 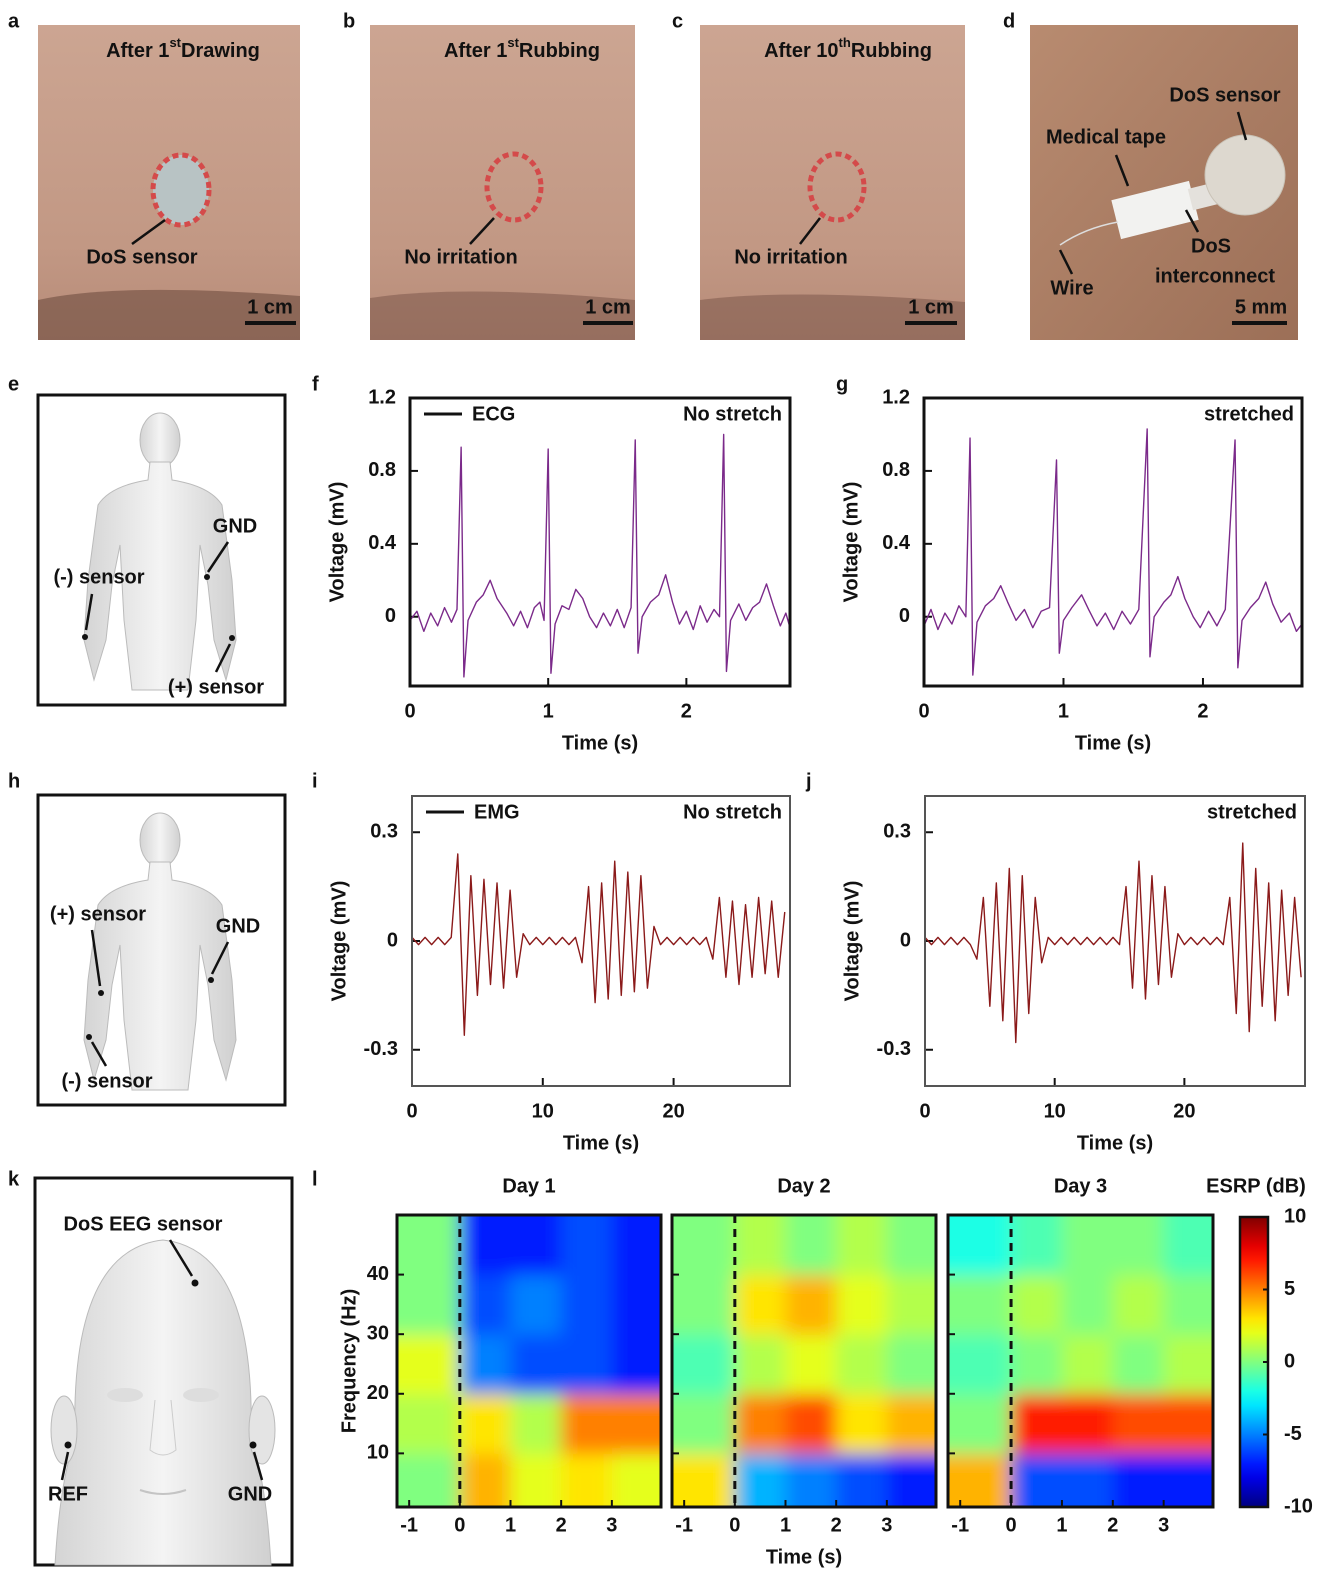 I want to click on annotation: Wire, so click(x=1071, y=288).